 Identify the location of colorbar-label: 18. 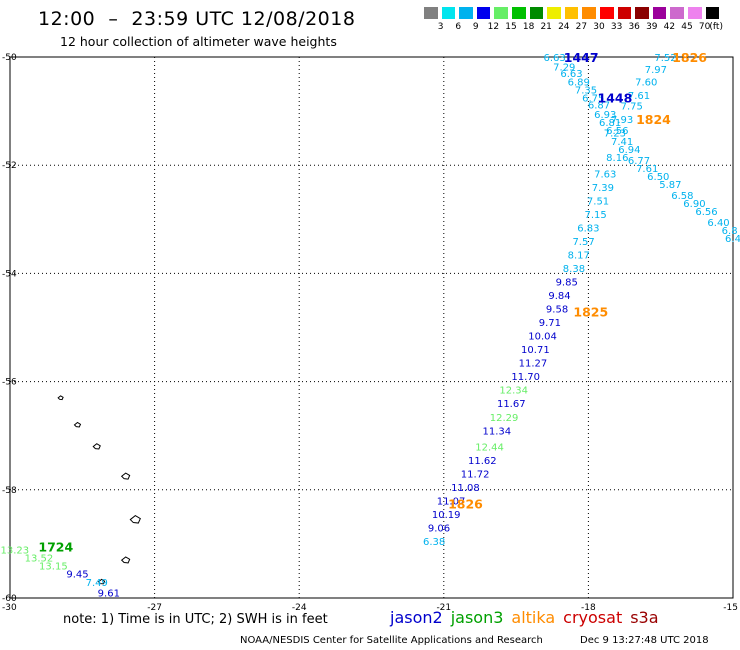
(528, 27).